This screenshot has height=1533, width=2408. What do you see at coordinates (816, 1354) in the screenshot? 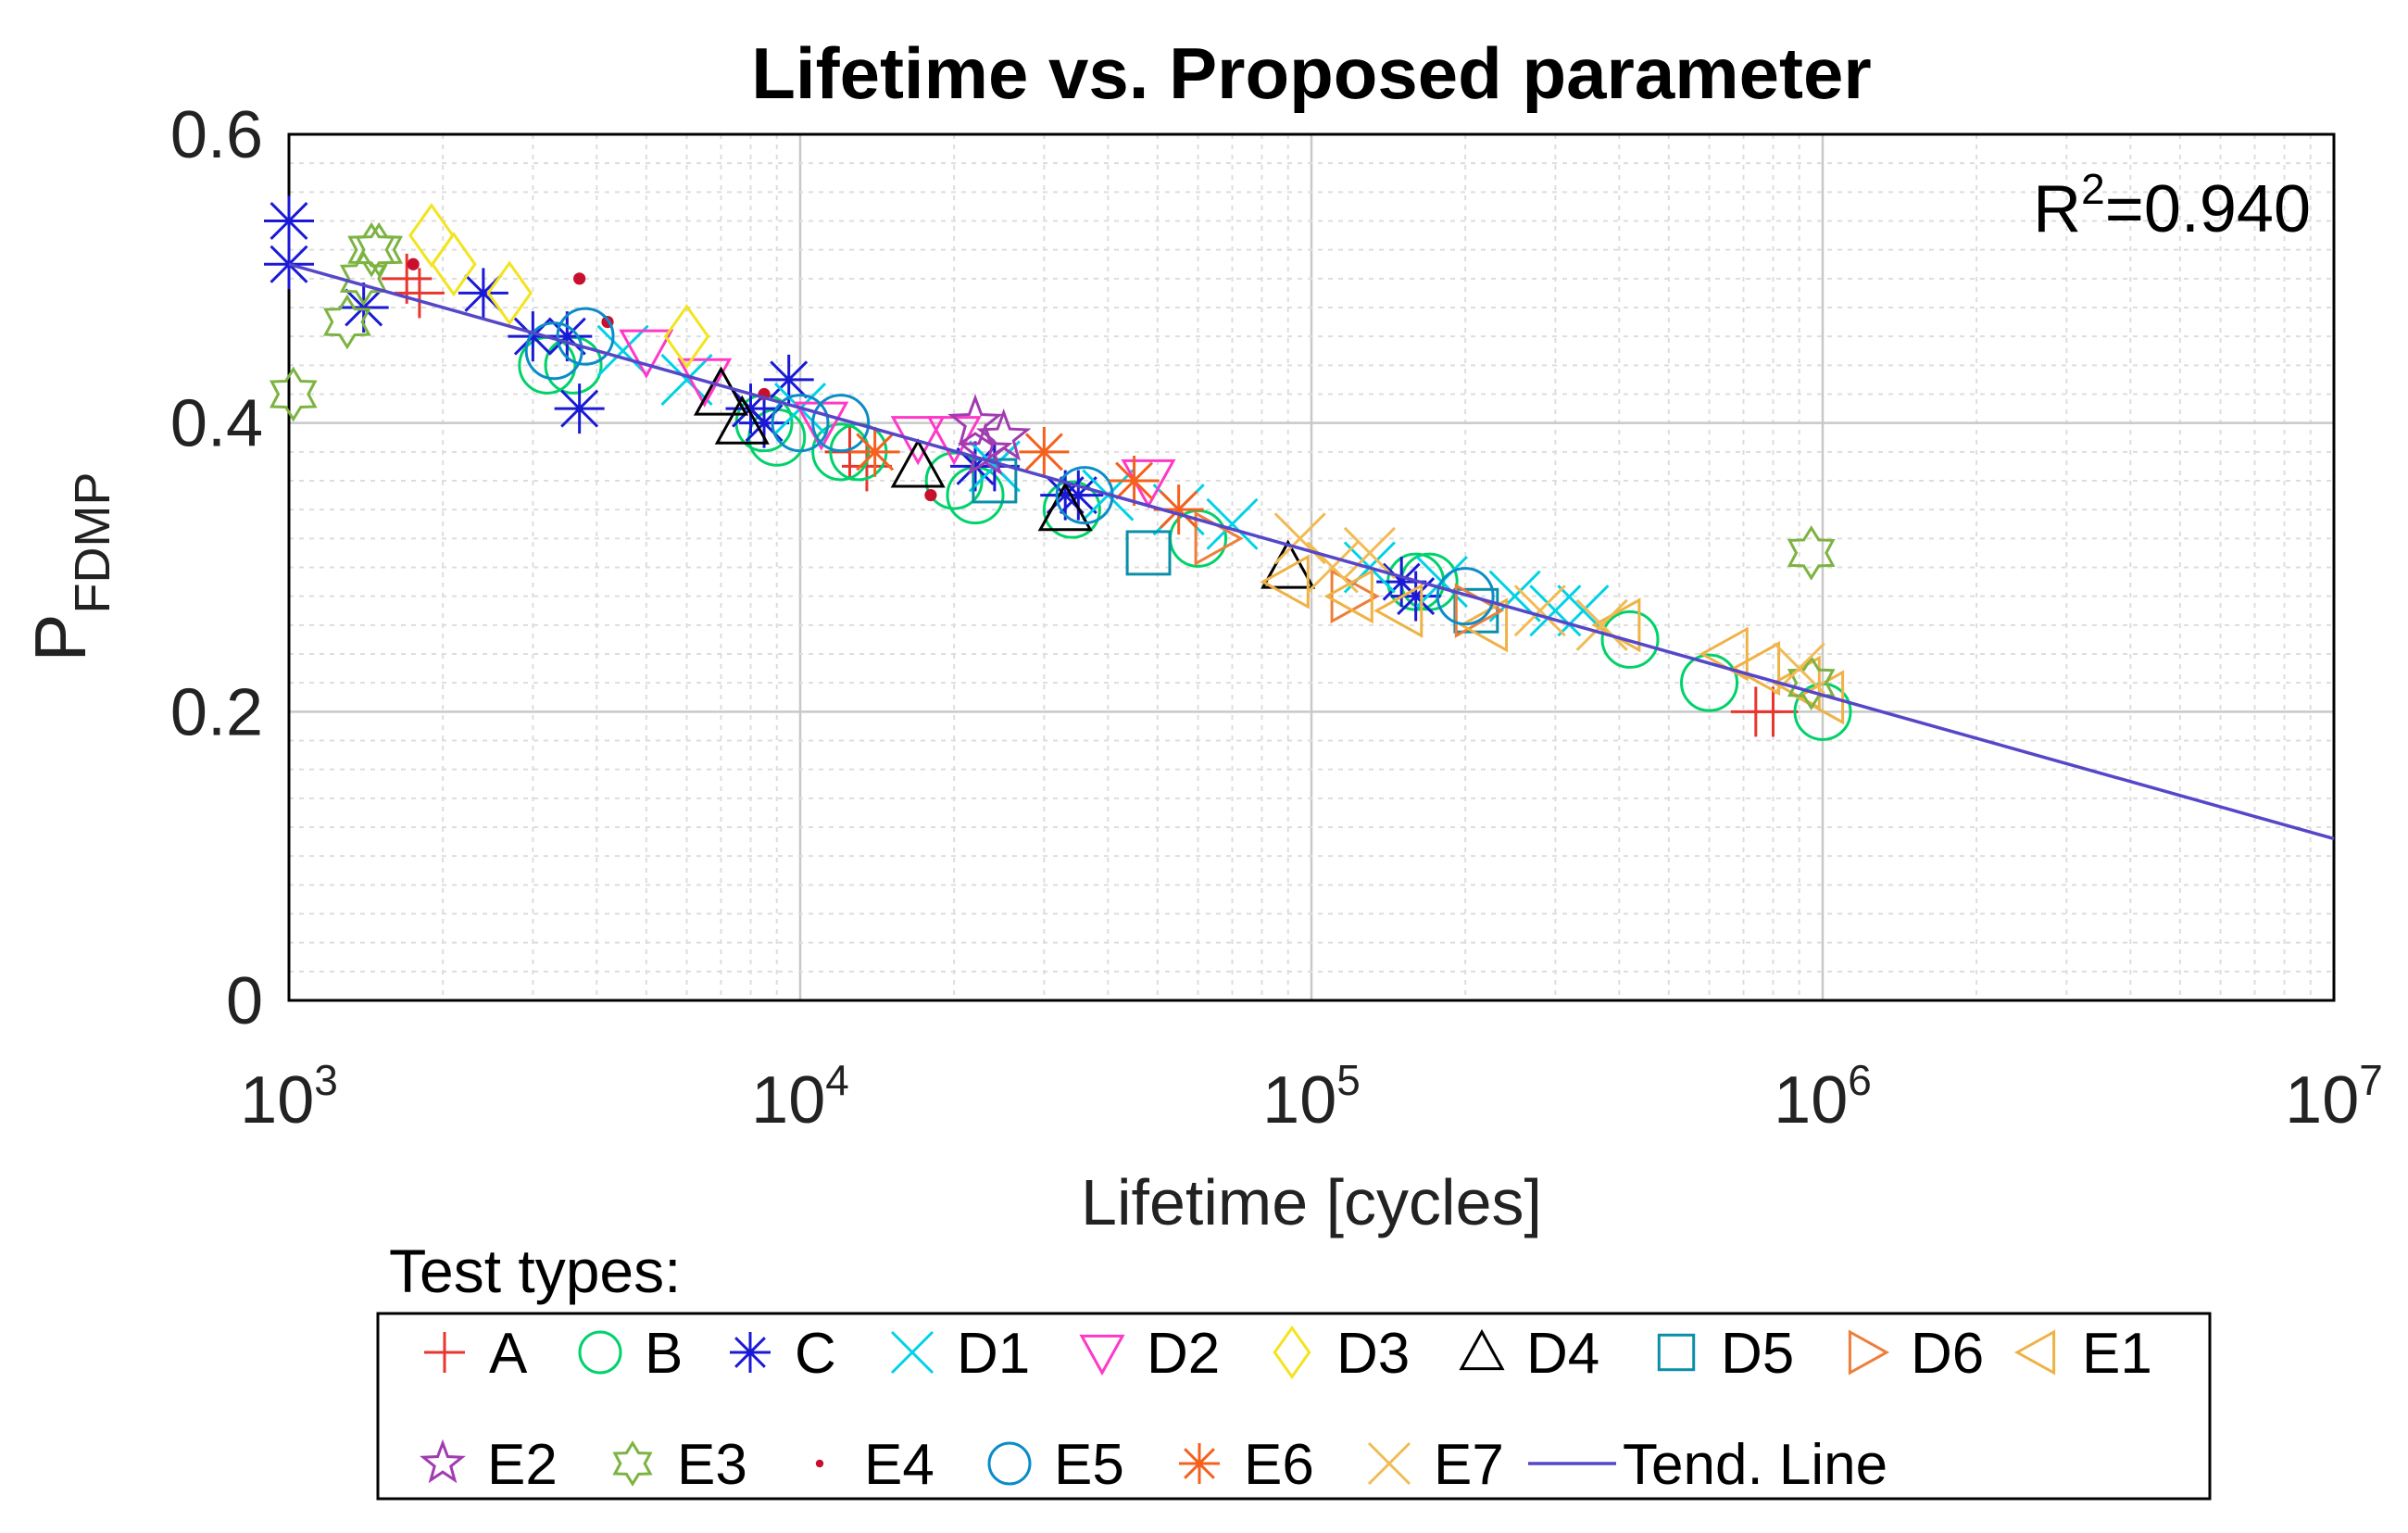
I see `legend-label: C` at bounding box center [816, 1354].